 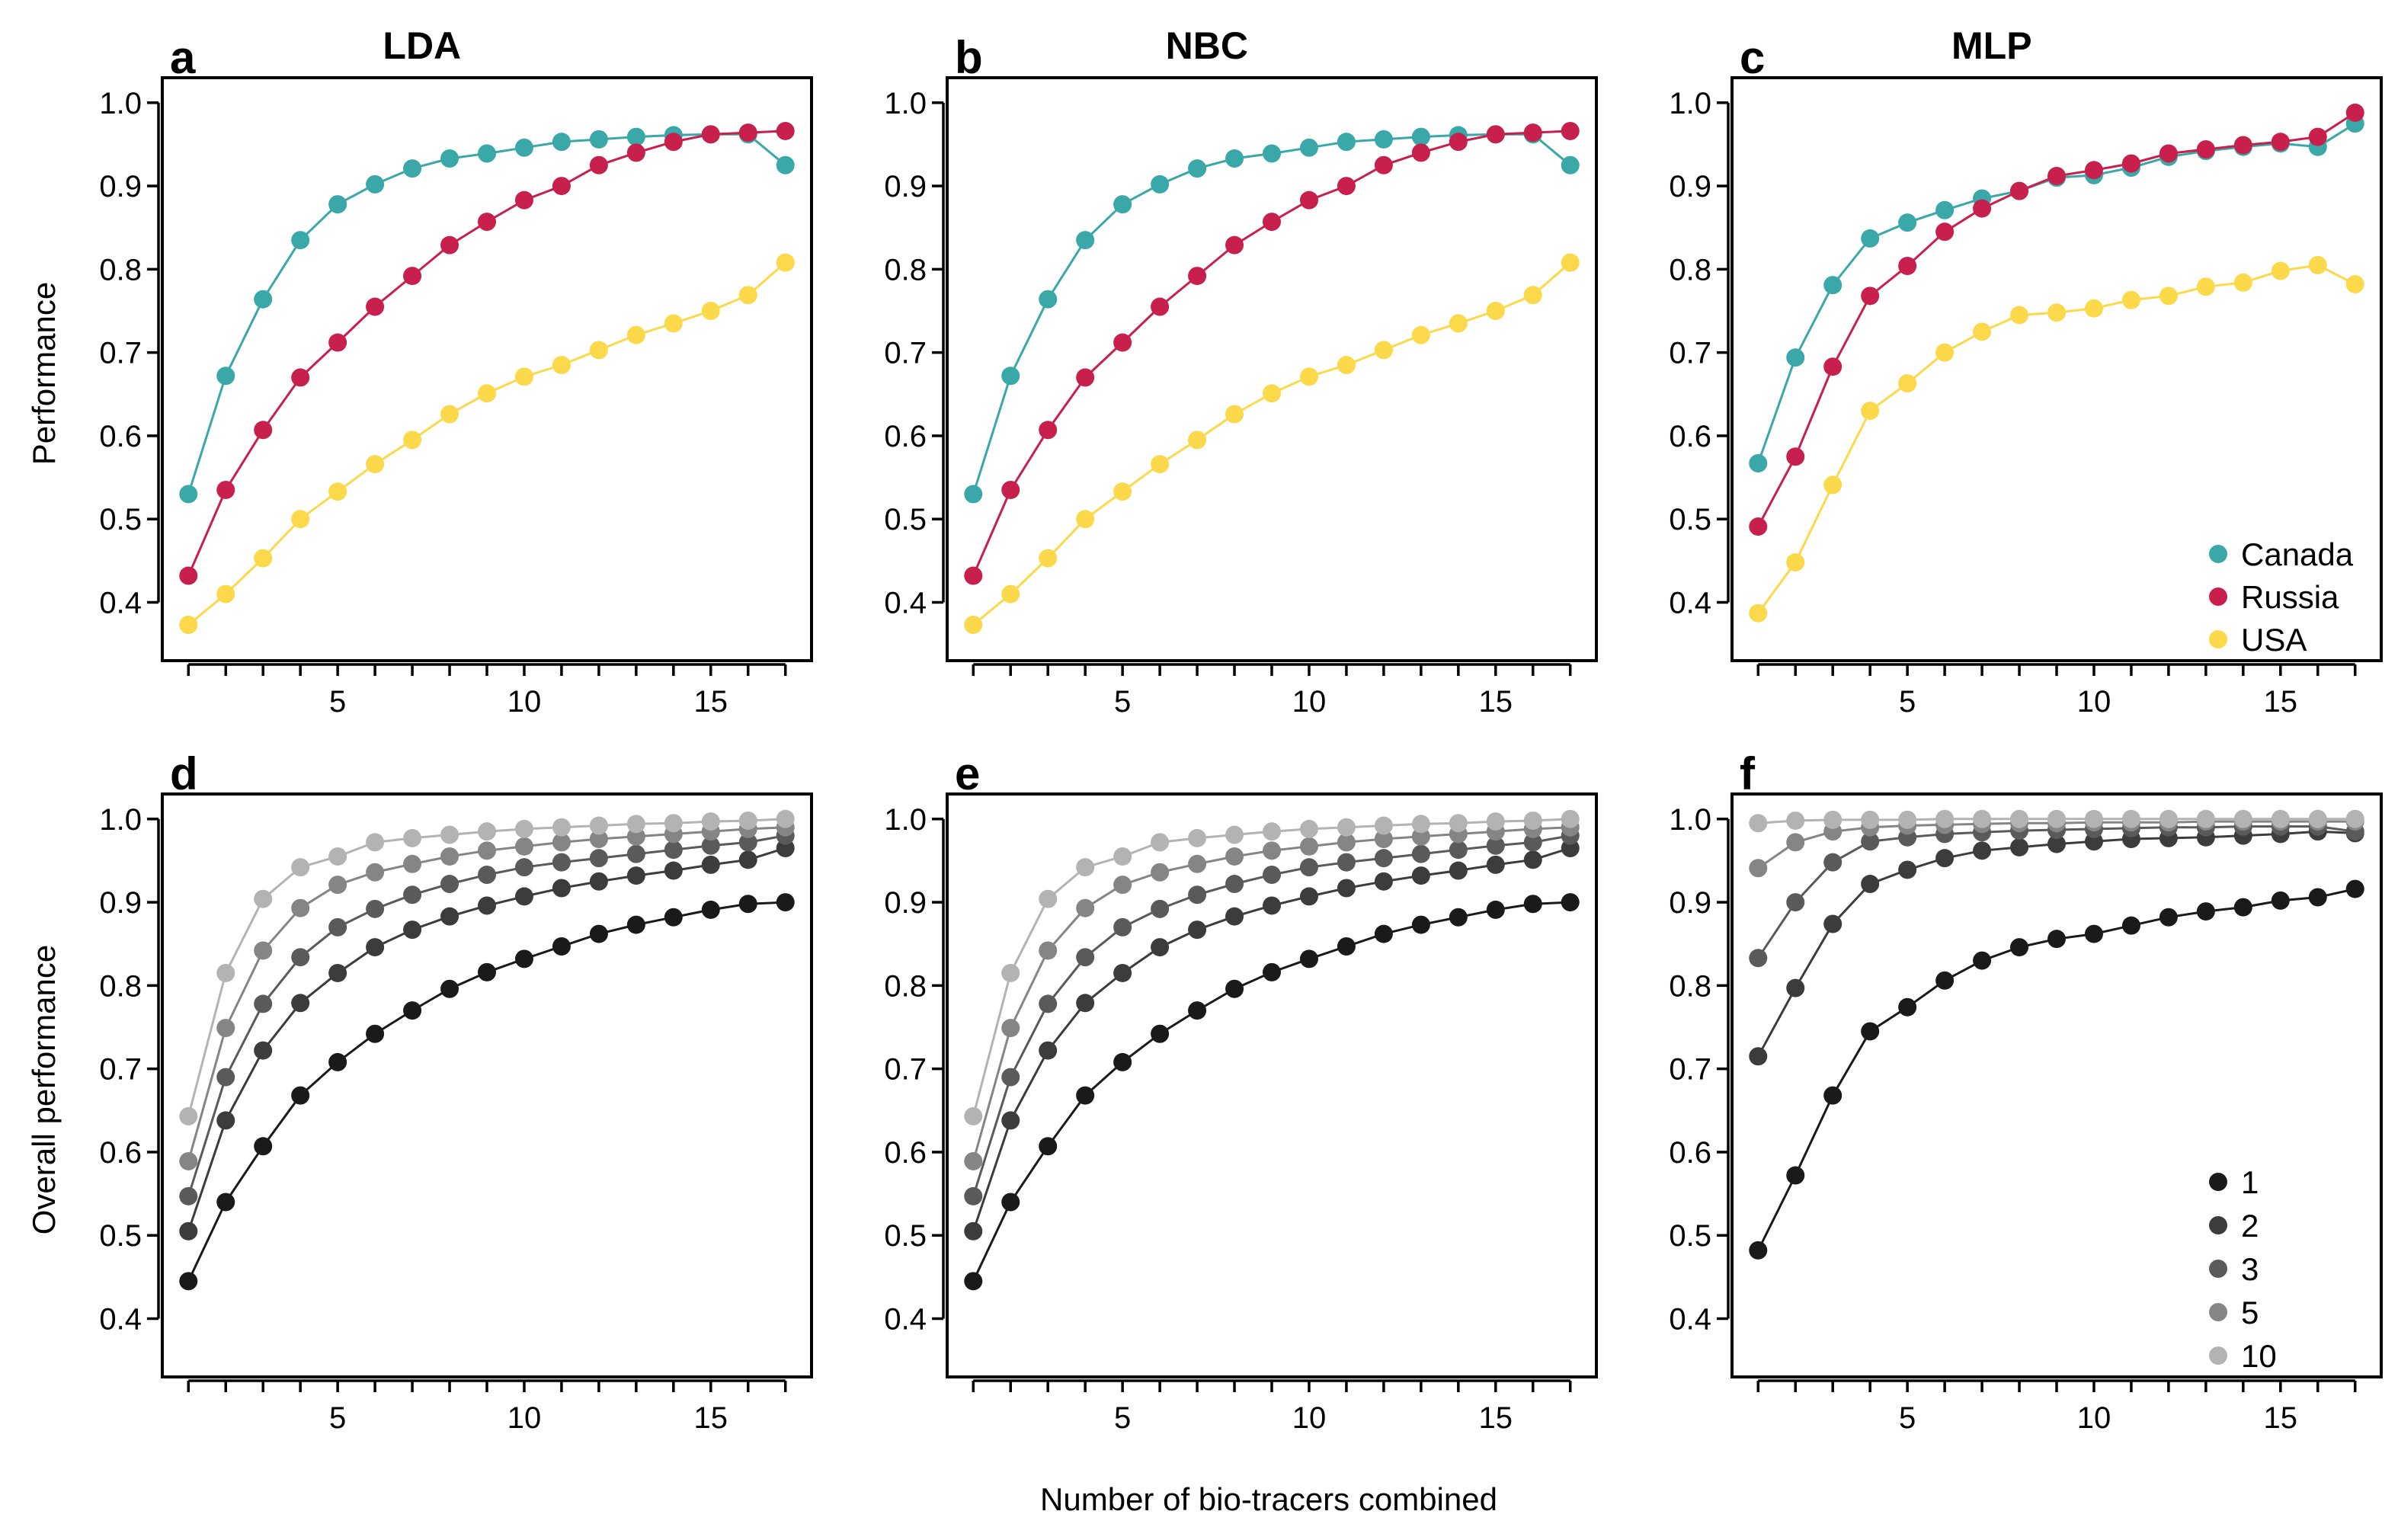 I want to click on series-usa, so click(x=487, y=444).